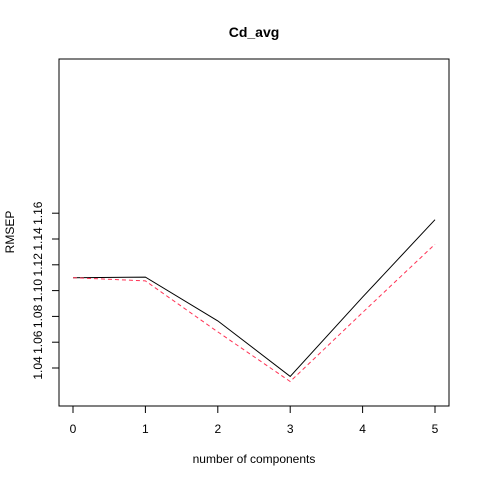 The height and width of the screenshot is (480, 480). Describe the element at coordinates (254, 420) in the screenshot. I see `x-axis: 0 1 2 3 4 5` at that location.